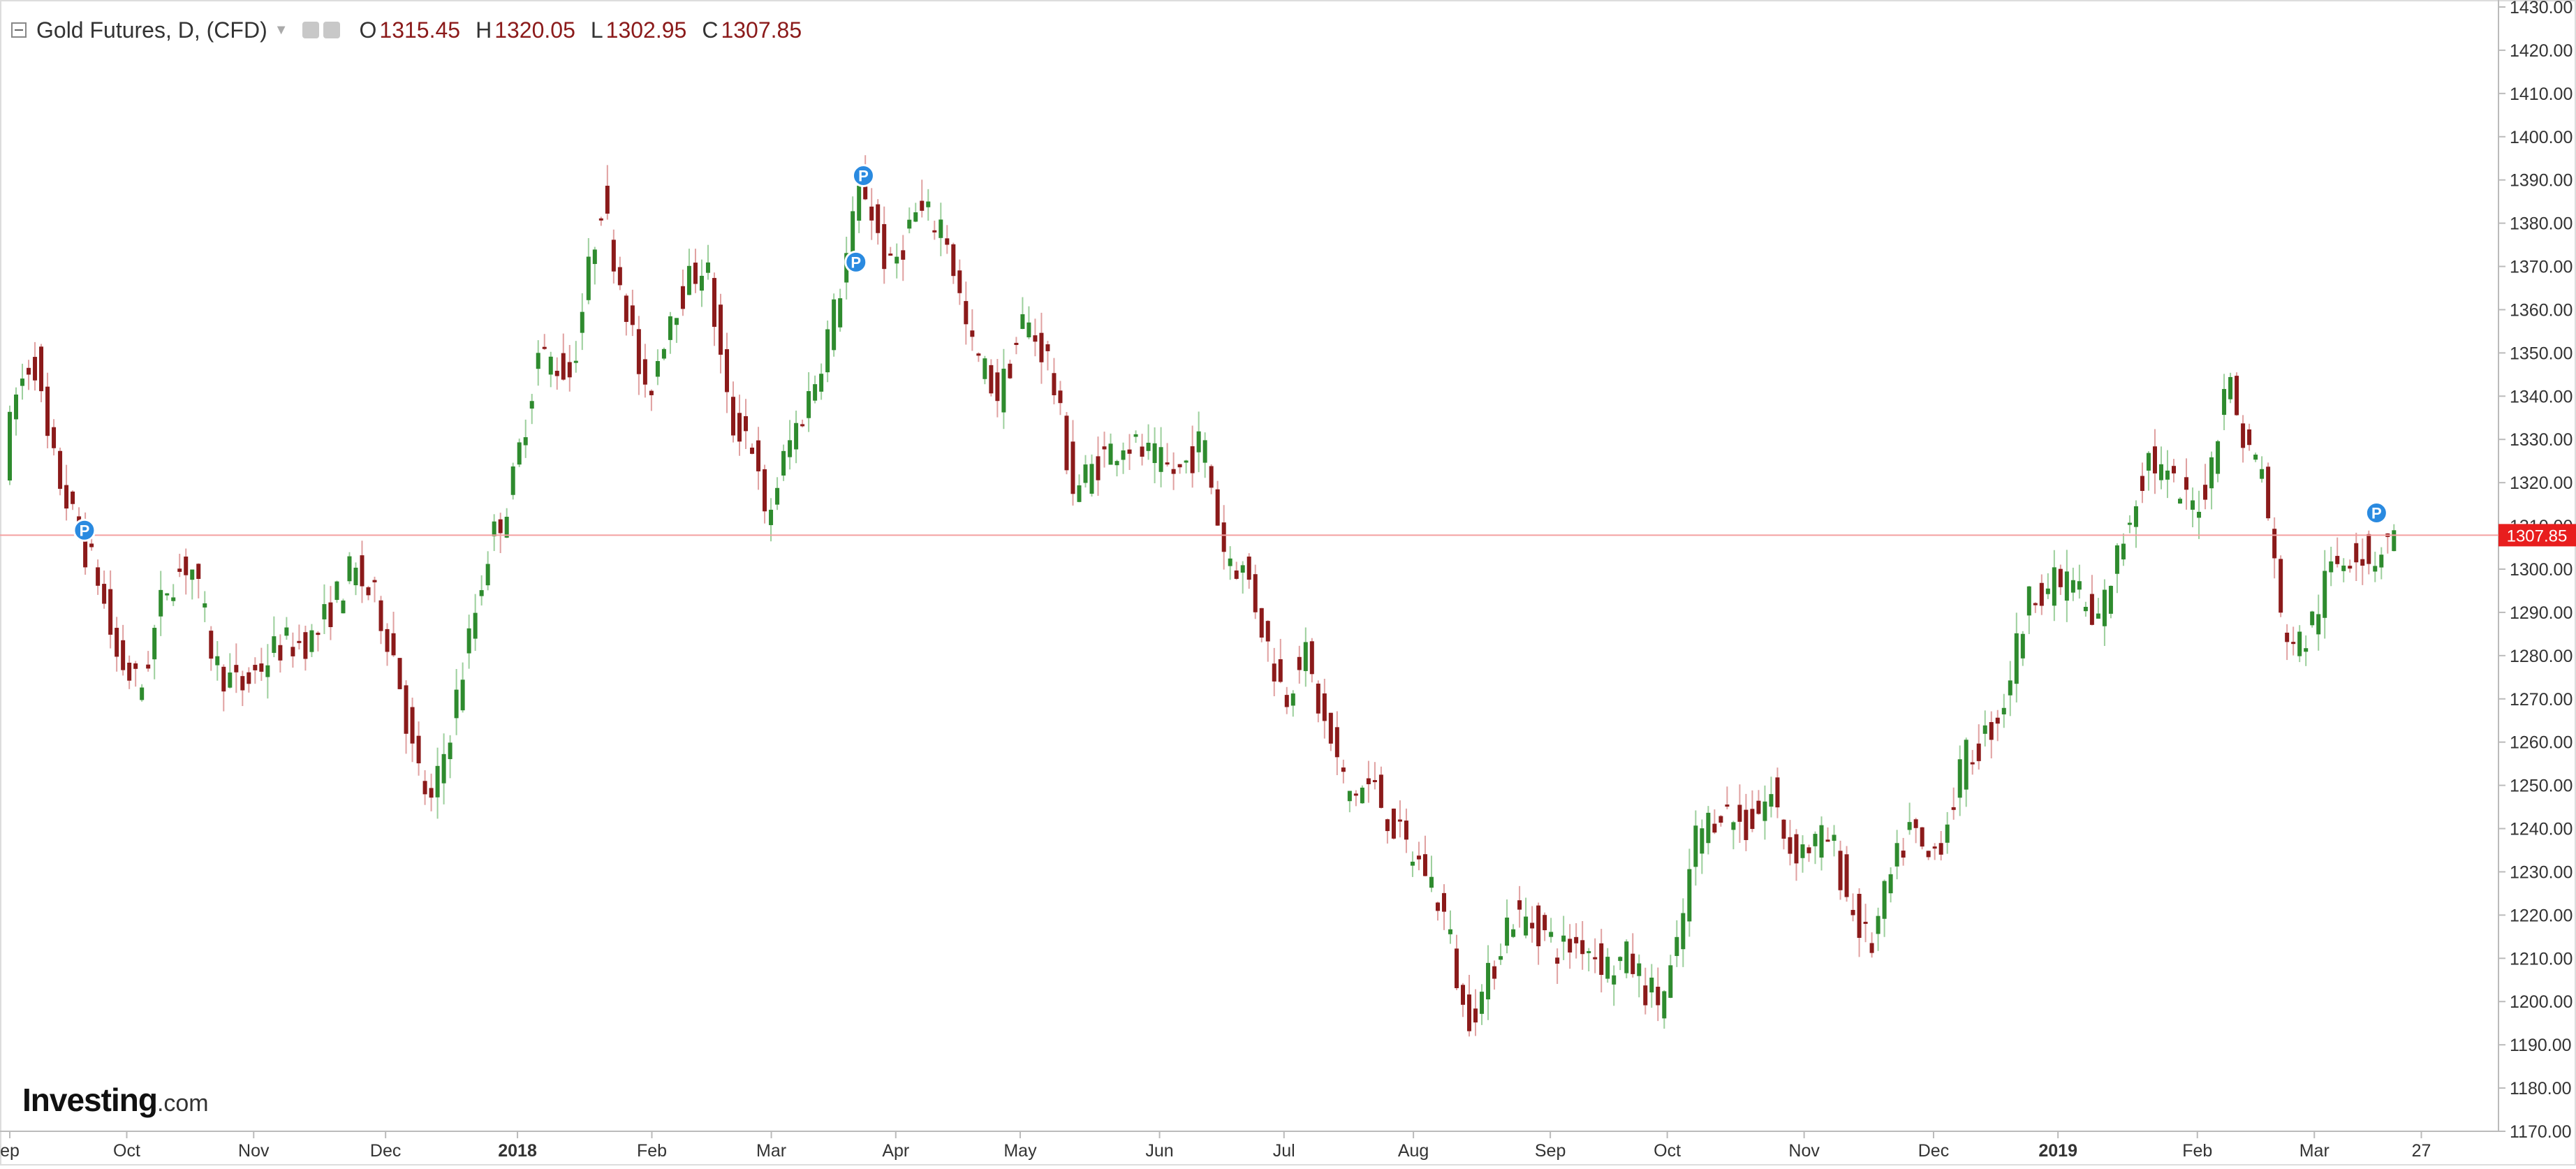  What do you see at coordinates (310, 30) in the screenshot?
I see `settings-icon` at bounding box center [310, 30].